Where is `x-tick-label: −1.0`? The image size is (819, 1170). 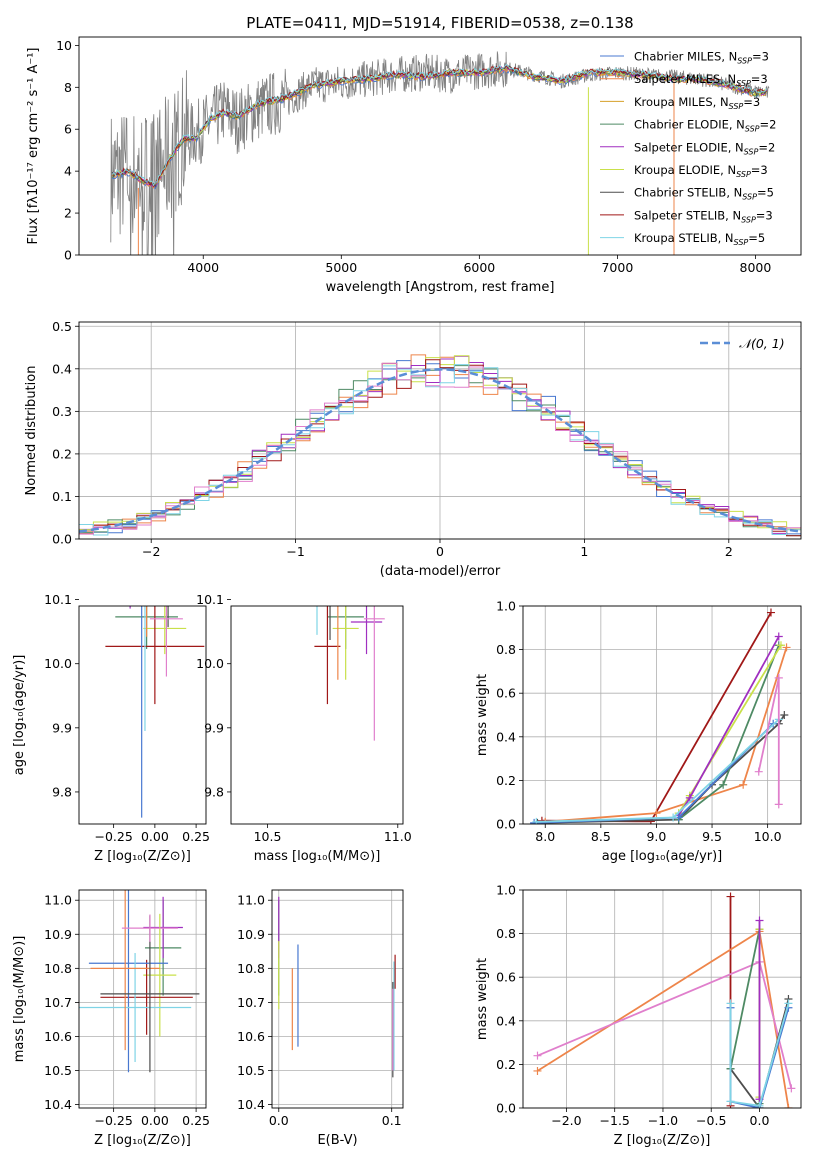 x-tick-label: −1.0 is located at coordinates (663, 1120).